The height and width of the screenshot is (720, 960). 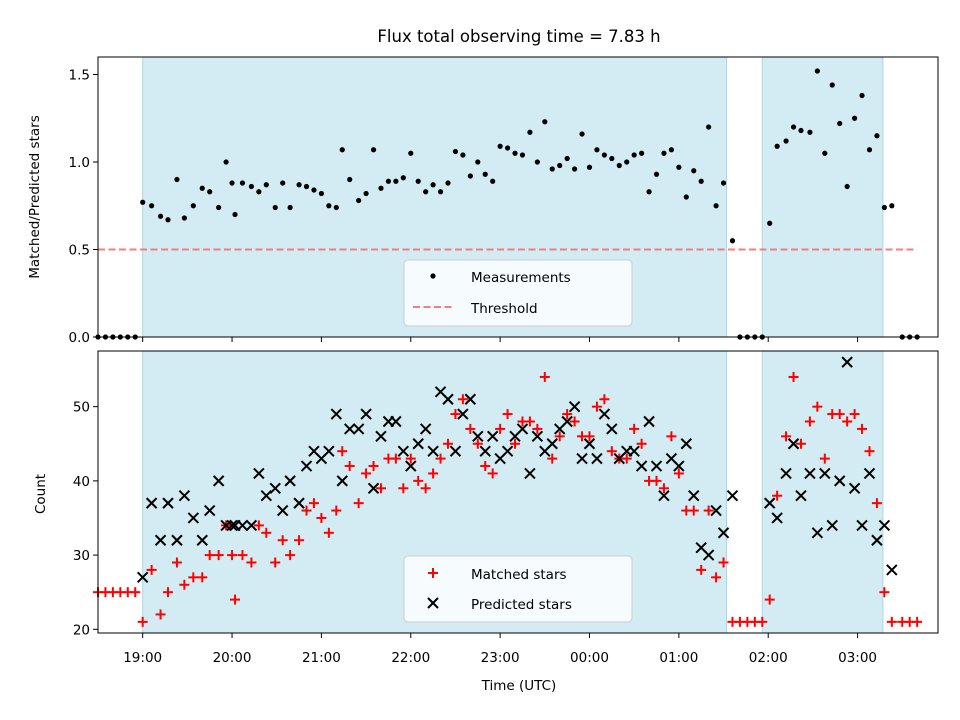 I want to click on ratio-y-tick-label: 0.0, so click(x=79, y=338).